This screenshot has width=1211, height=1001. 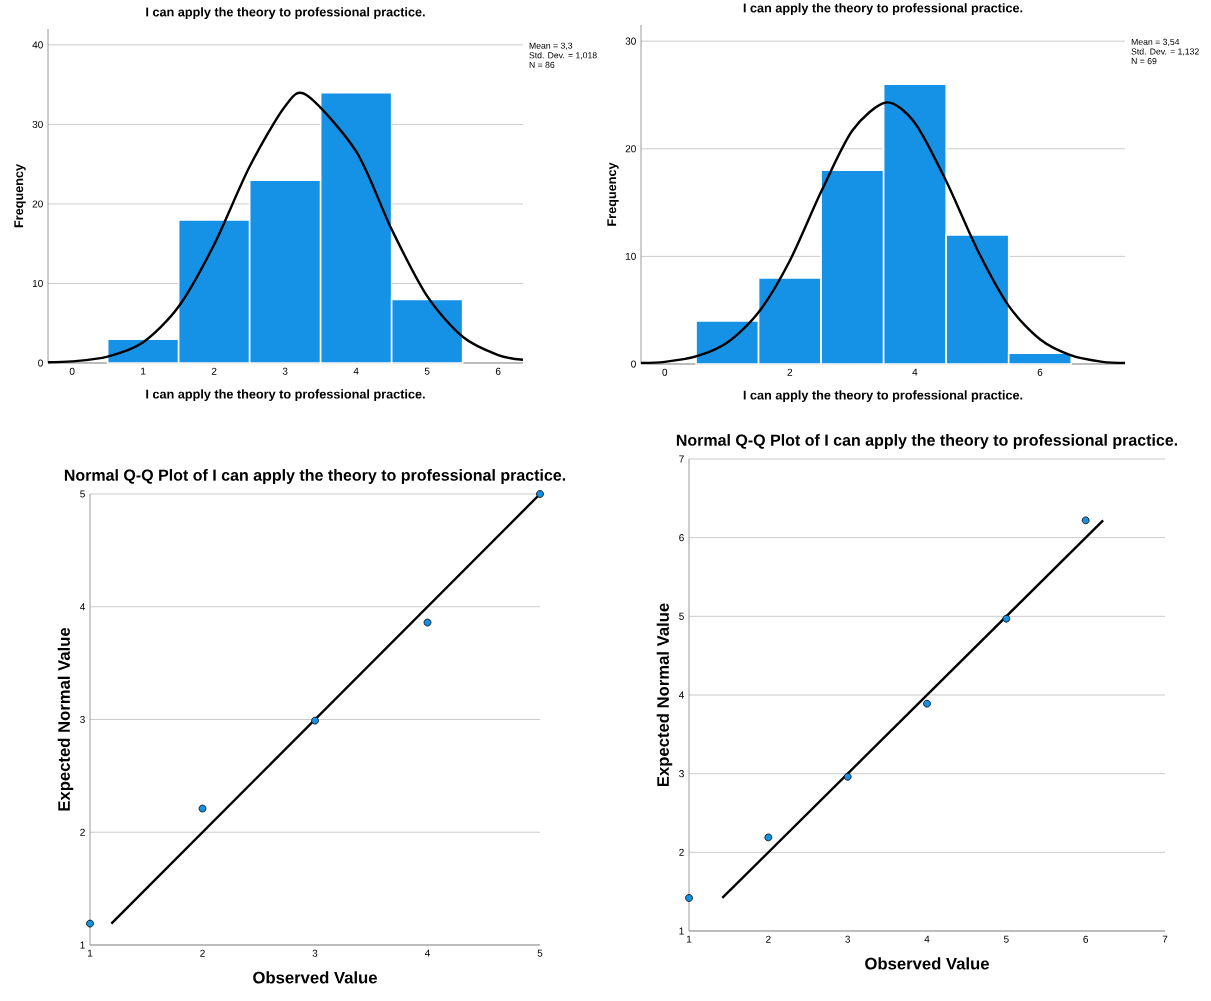 I want to click on text: N = 69, so click(x=1144, y=61).